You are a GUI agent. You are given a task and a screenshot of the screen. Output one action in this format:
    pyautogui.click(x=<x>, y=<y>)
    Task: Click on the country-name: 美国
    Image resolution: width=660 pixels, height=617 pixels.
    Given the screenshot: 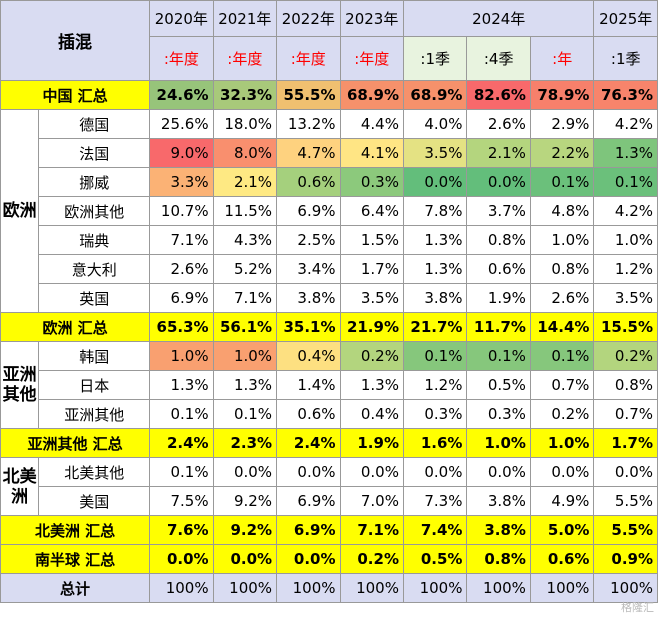 What is the action you would take?
    pyautogui.click(x=94, y=501)
    